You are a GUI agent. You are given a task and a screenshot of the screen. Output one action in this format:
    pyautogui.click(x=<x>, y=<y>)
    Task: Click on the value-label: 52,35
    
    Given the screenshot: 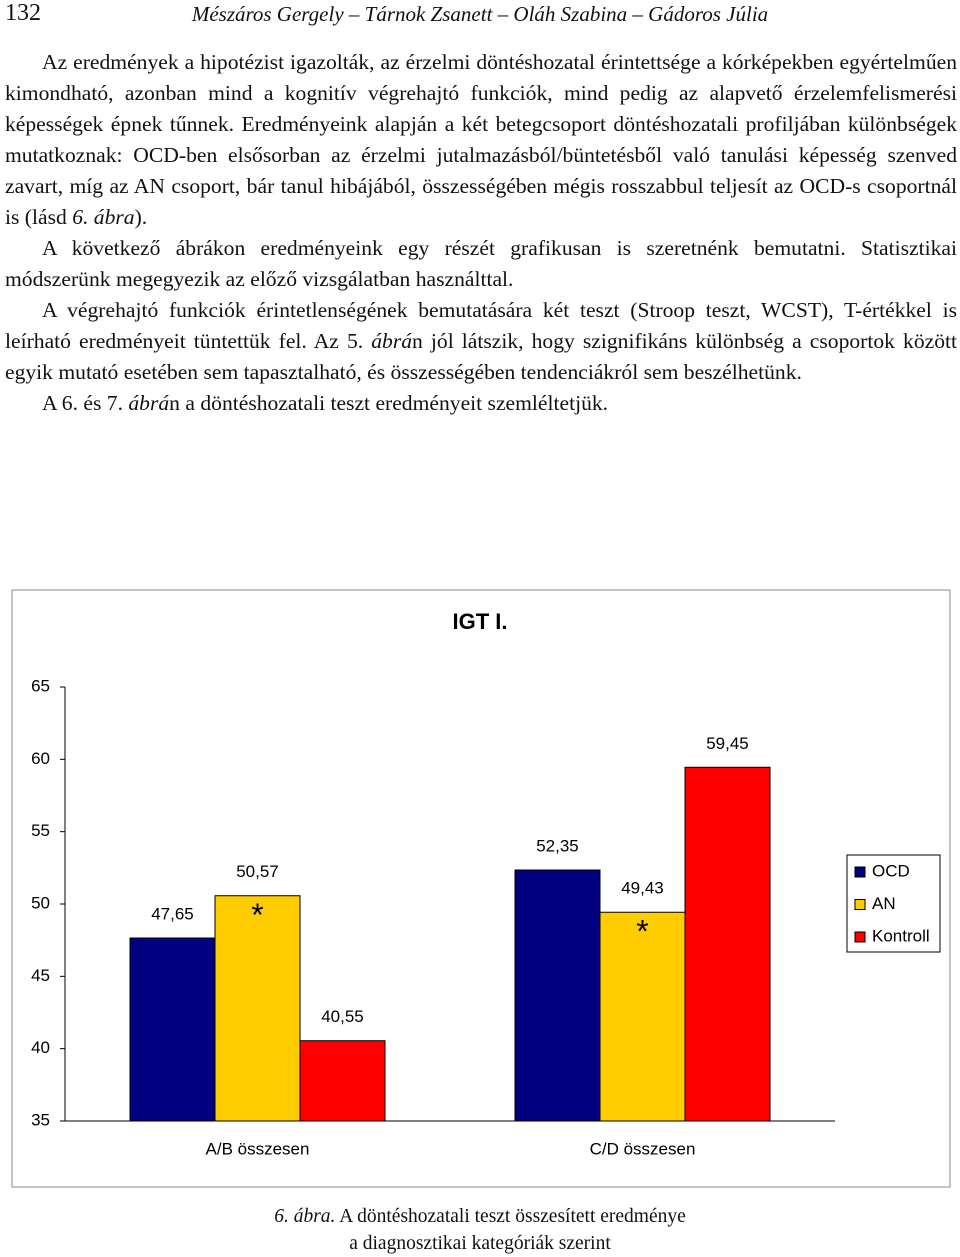 What is the action you would take?
    pyautogui.click(x=557, y=845)
    